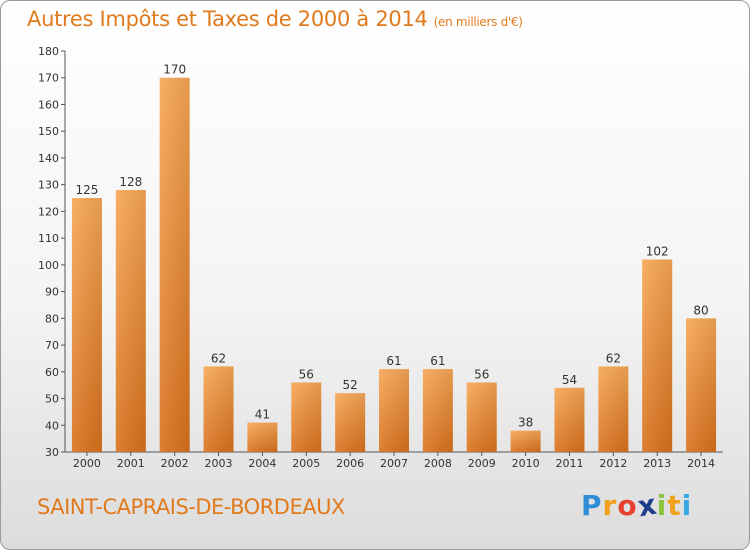  I want to click on chart-unit: (en milliers d'€), so click(478, 22).